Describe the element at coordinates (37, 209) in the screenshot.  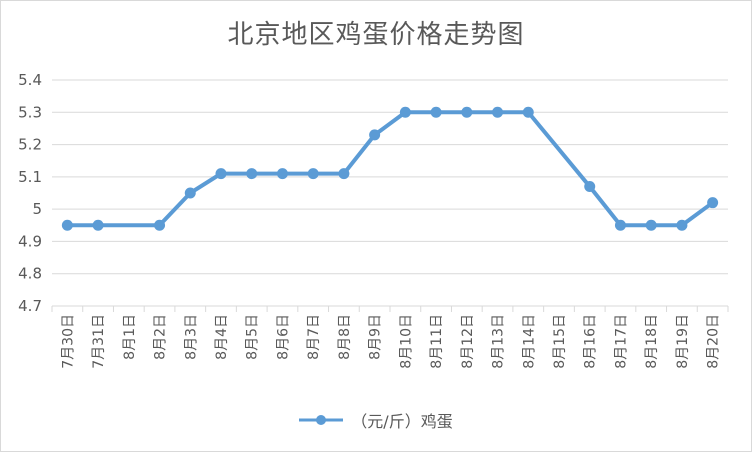
I see `y-tick-label: 5` at that location.